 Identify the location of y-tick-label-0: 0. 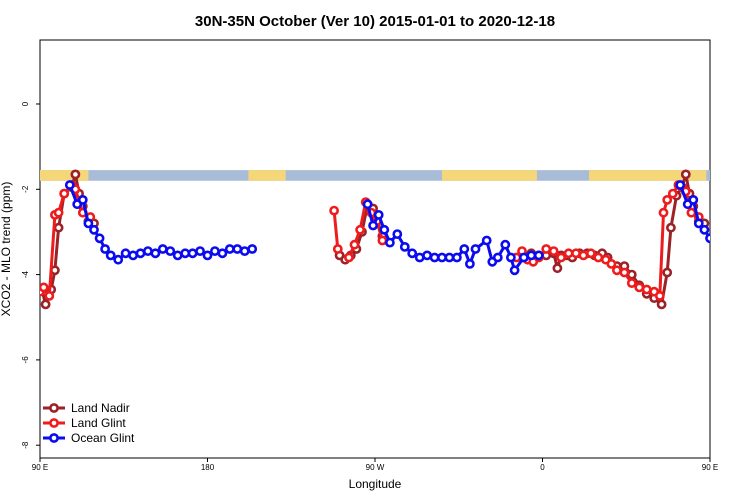
(25, 103).